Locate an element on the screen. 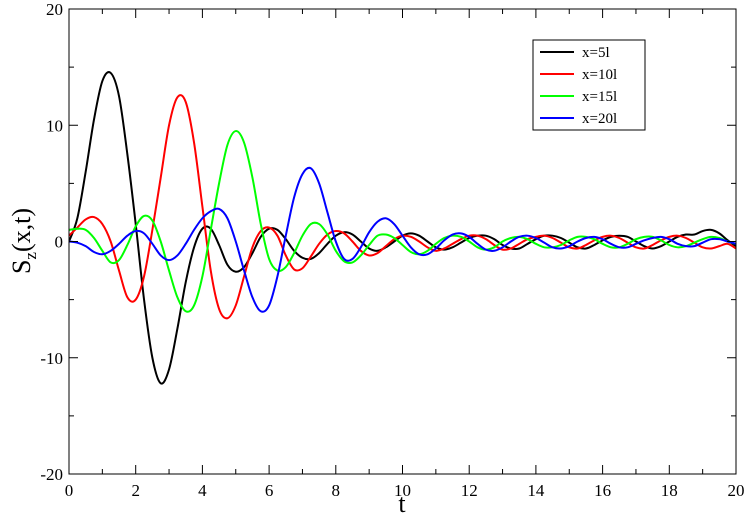 The image size is (747, 522). x-tick-label: 10 is located at coordinates (402, 490).